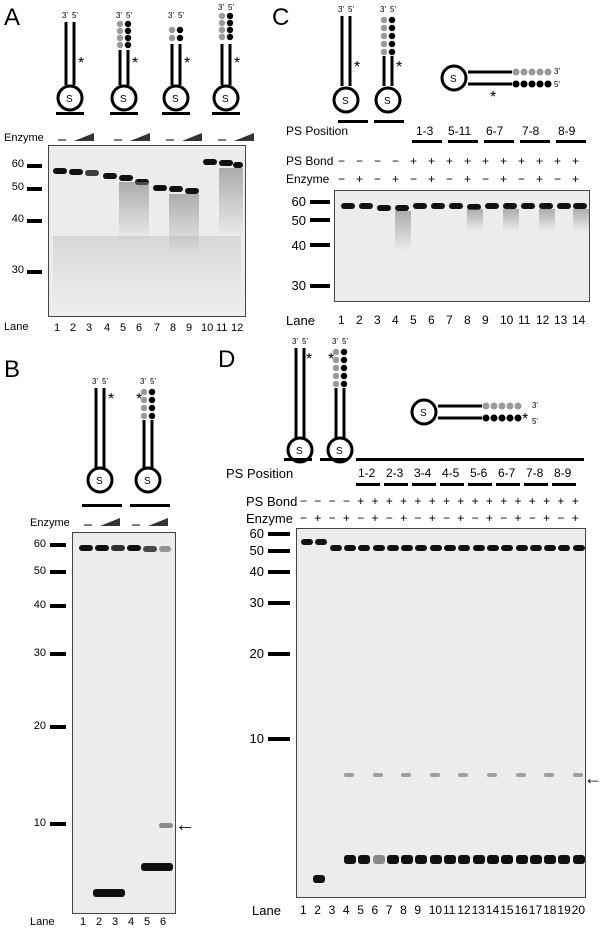 This screenshot has width=600, height=932. What do you see at coordinates (478, 910) in the screenshot?
I see `lane-number: 13` at bounding box center [478, 910].